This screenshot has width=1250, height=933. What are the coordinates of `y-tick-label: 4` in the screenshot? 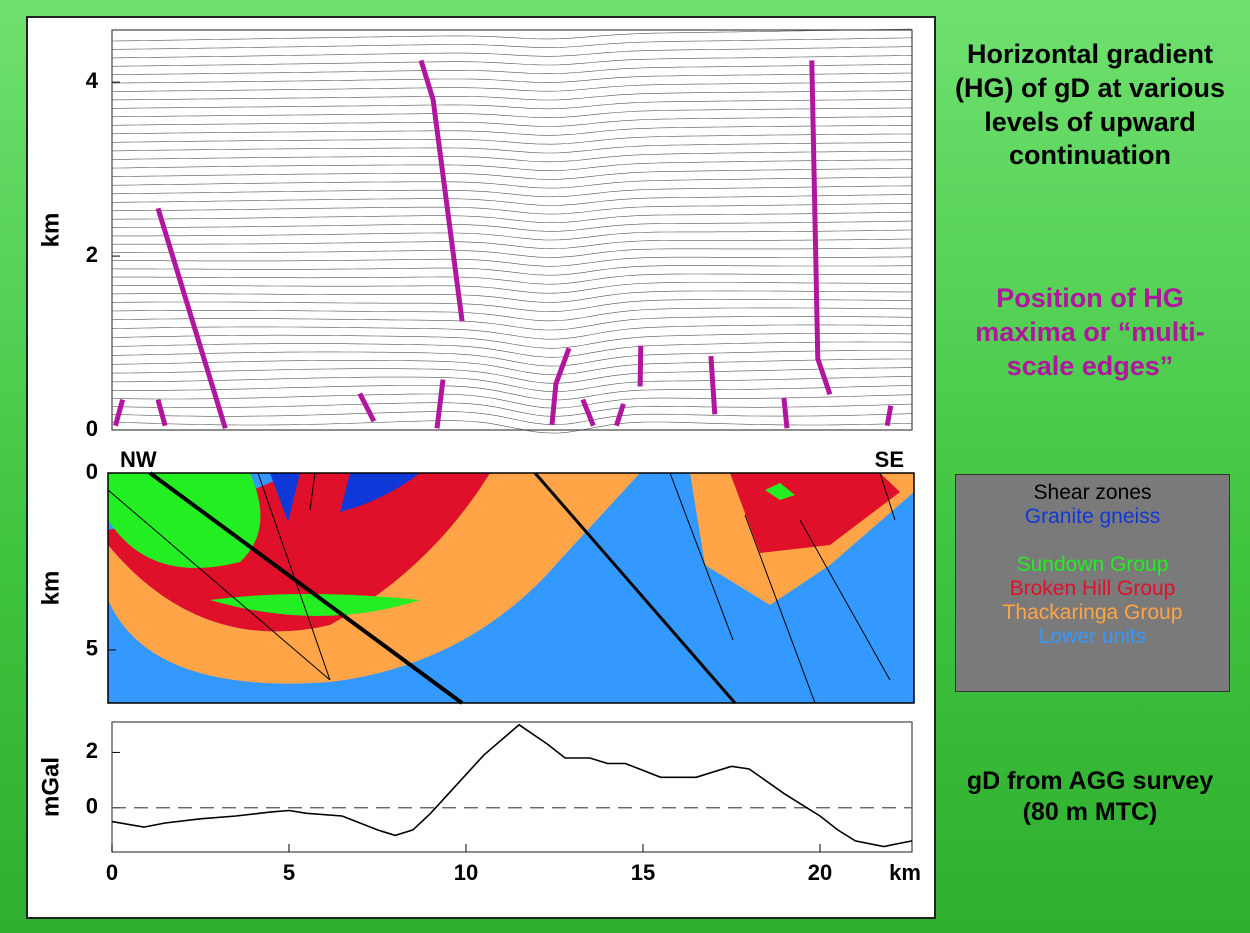 It's located at (92, 80).